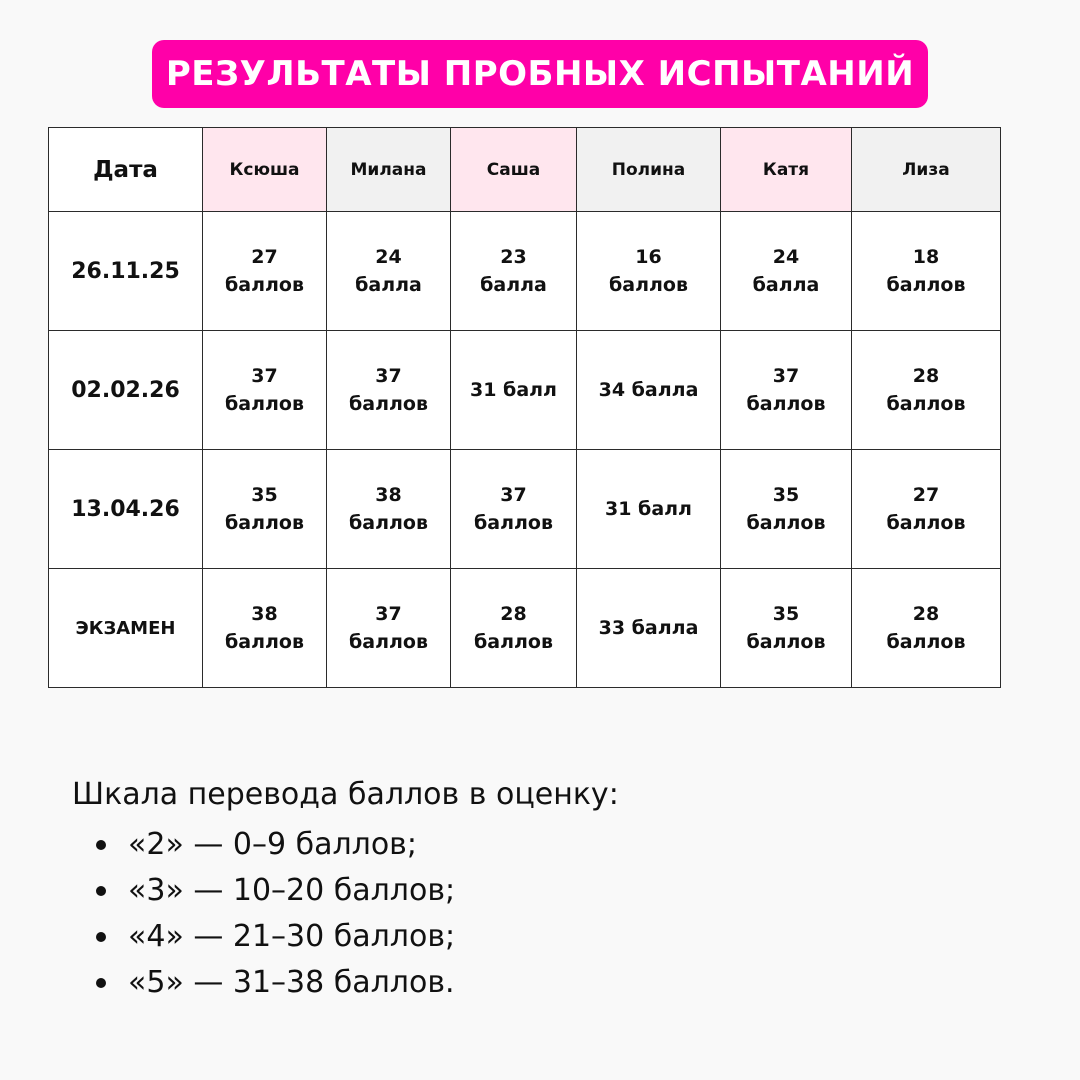 This screenshot has width=1080, height=1080. What do you see at coordinates (272, 844) in the screenshot?
I see `grading-scale-item-text: «2» — 0–9 баллов;` at bounding box center [272, 844].